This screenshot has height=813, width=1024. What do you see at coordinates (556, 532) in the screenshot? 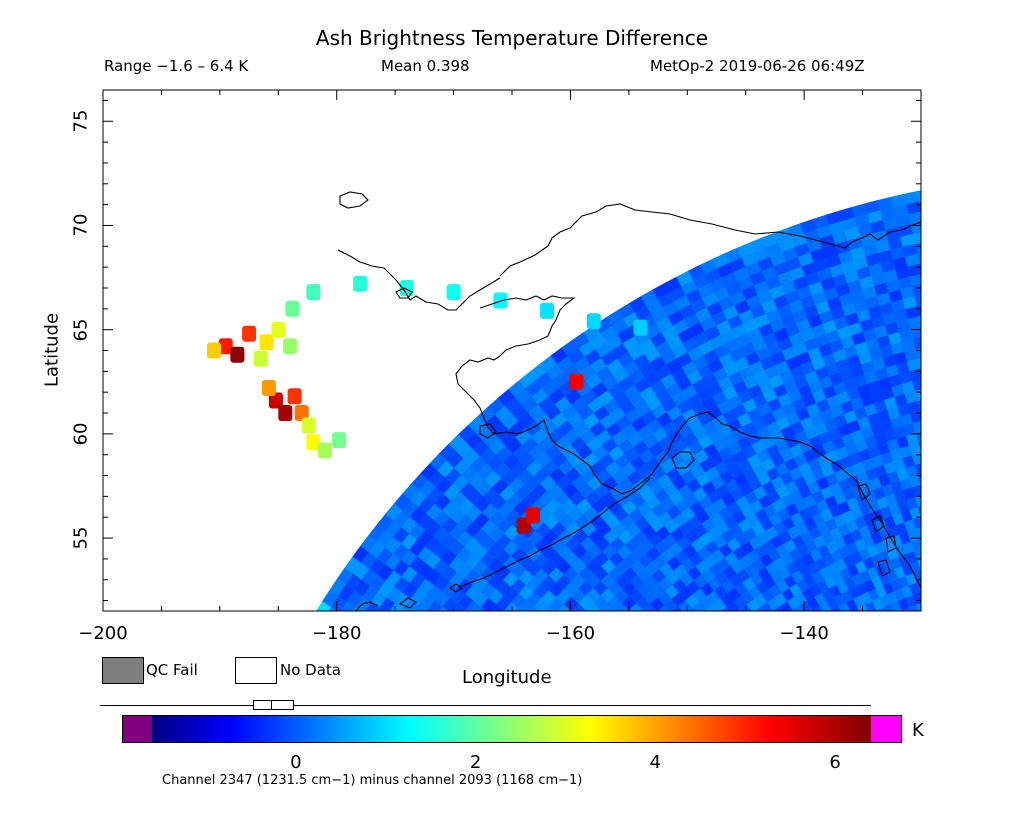
I see `coastline-aleutian-chain` at bounding box center [556, 532].